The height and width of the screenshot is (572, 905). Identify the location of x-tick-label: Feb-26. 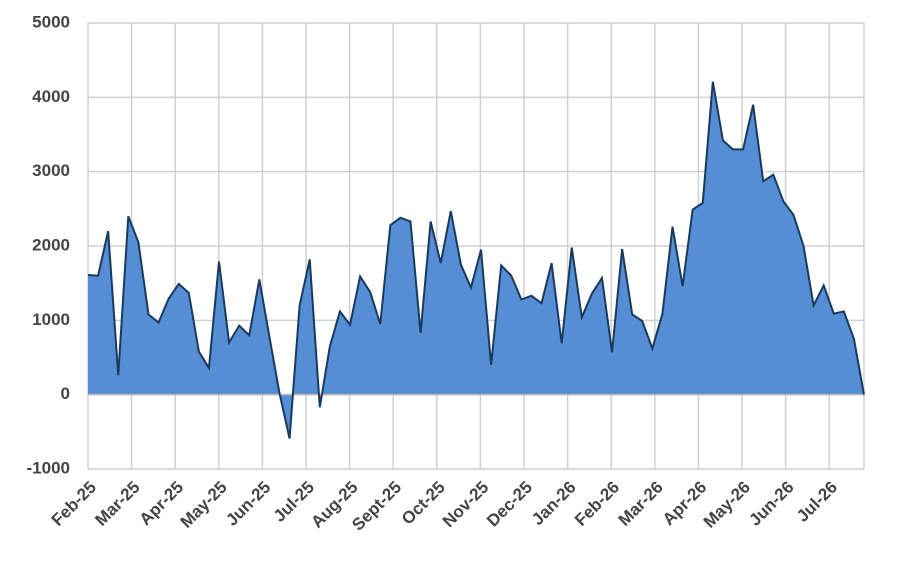
(597, 504).